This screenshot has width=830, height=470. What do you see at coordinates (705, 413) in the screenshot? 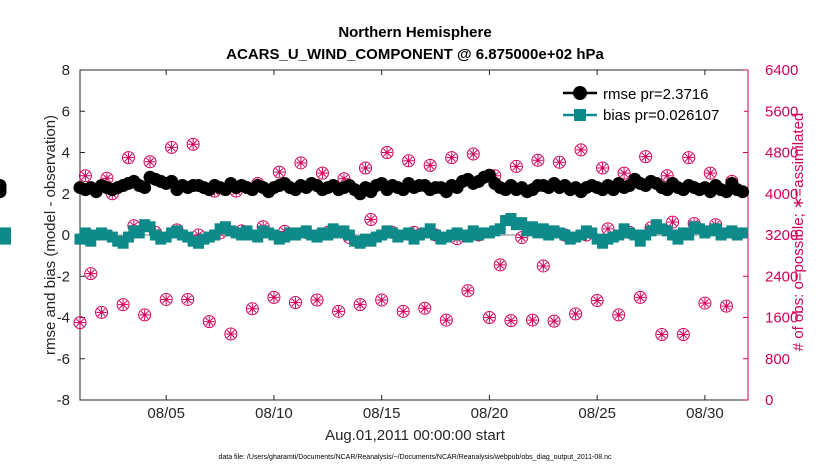
I see `x-tick-label: 08/30` at bounding box center [705, 413].